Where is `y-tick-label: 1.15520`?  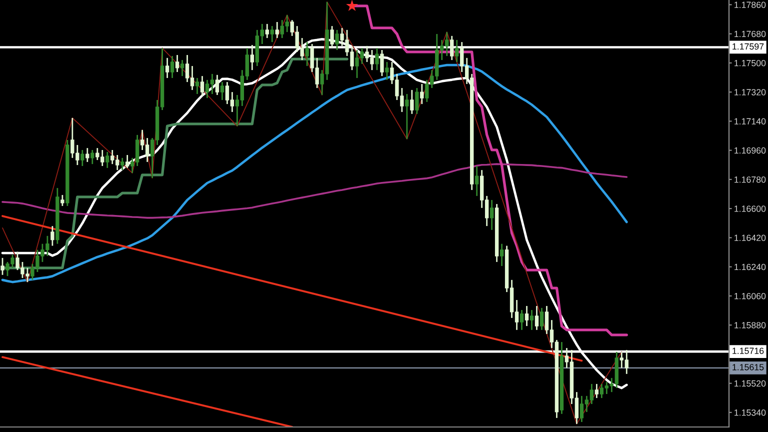
y-tick-label: 1.15520 is located at coordinates (750, 383).